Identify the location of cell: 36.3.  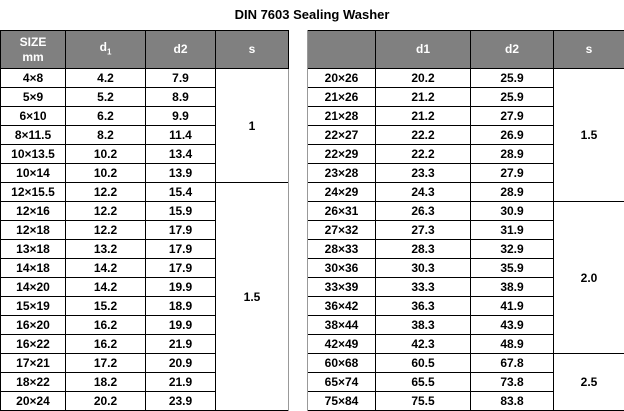
(423, 306).